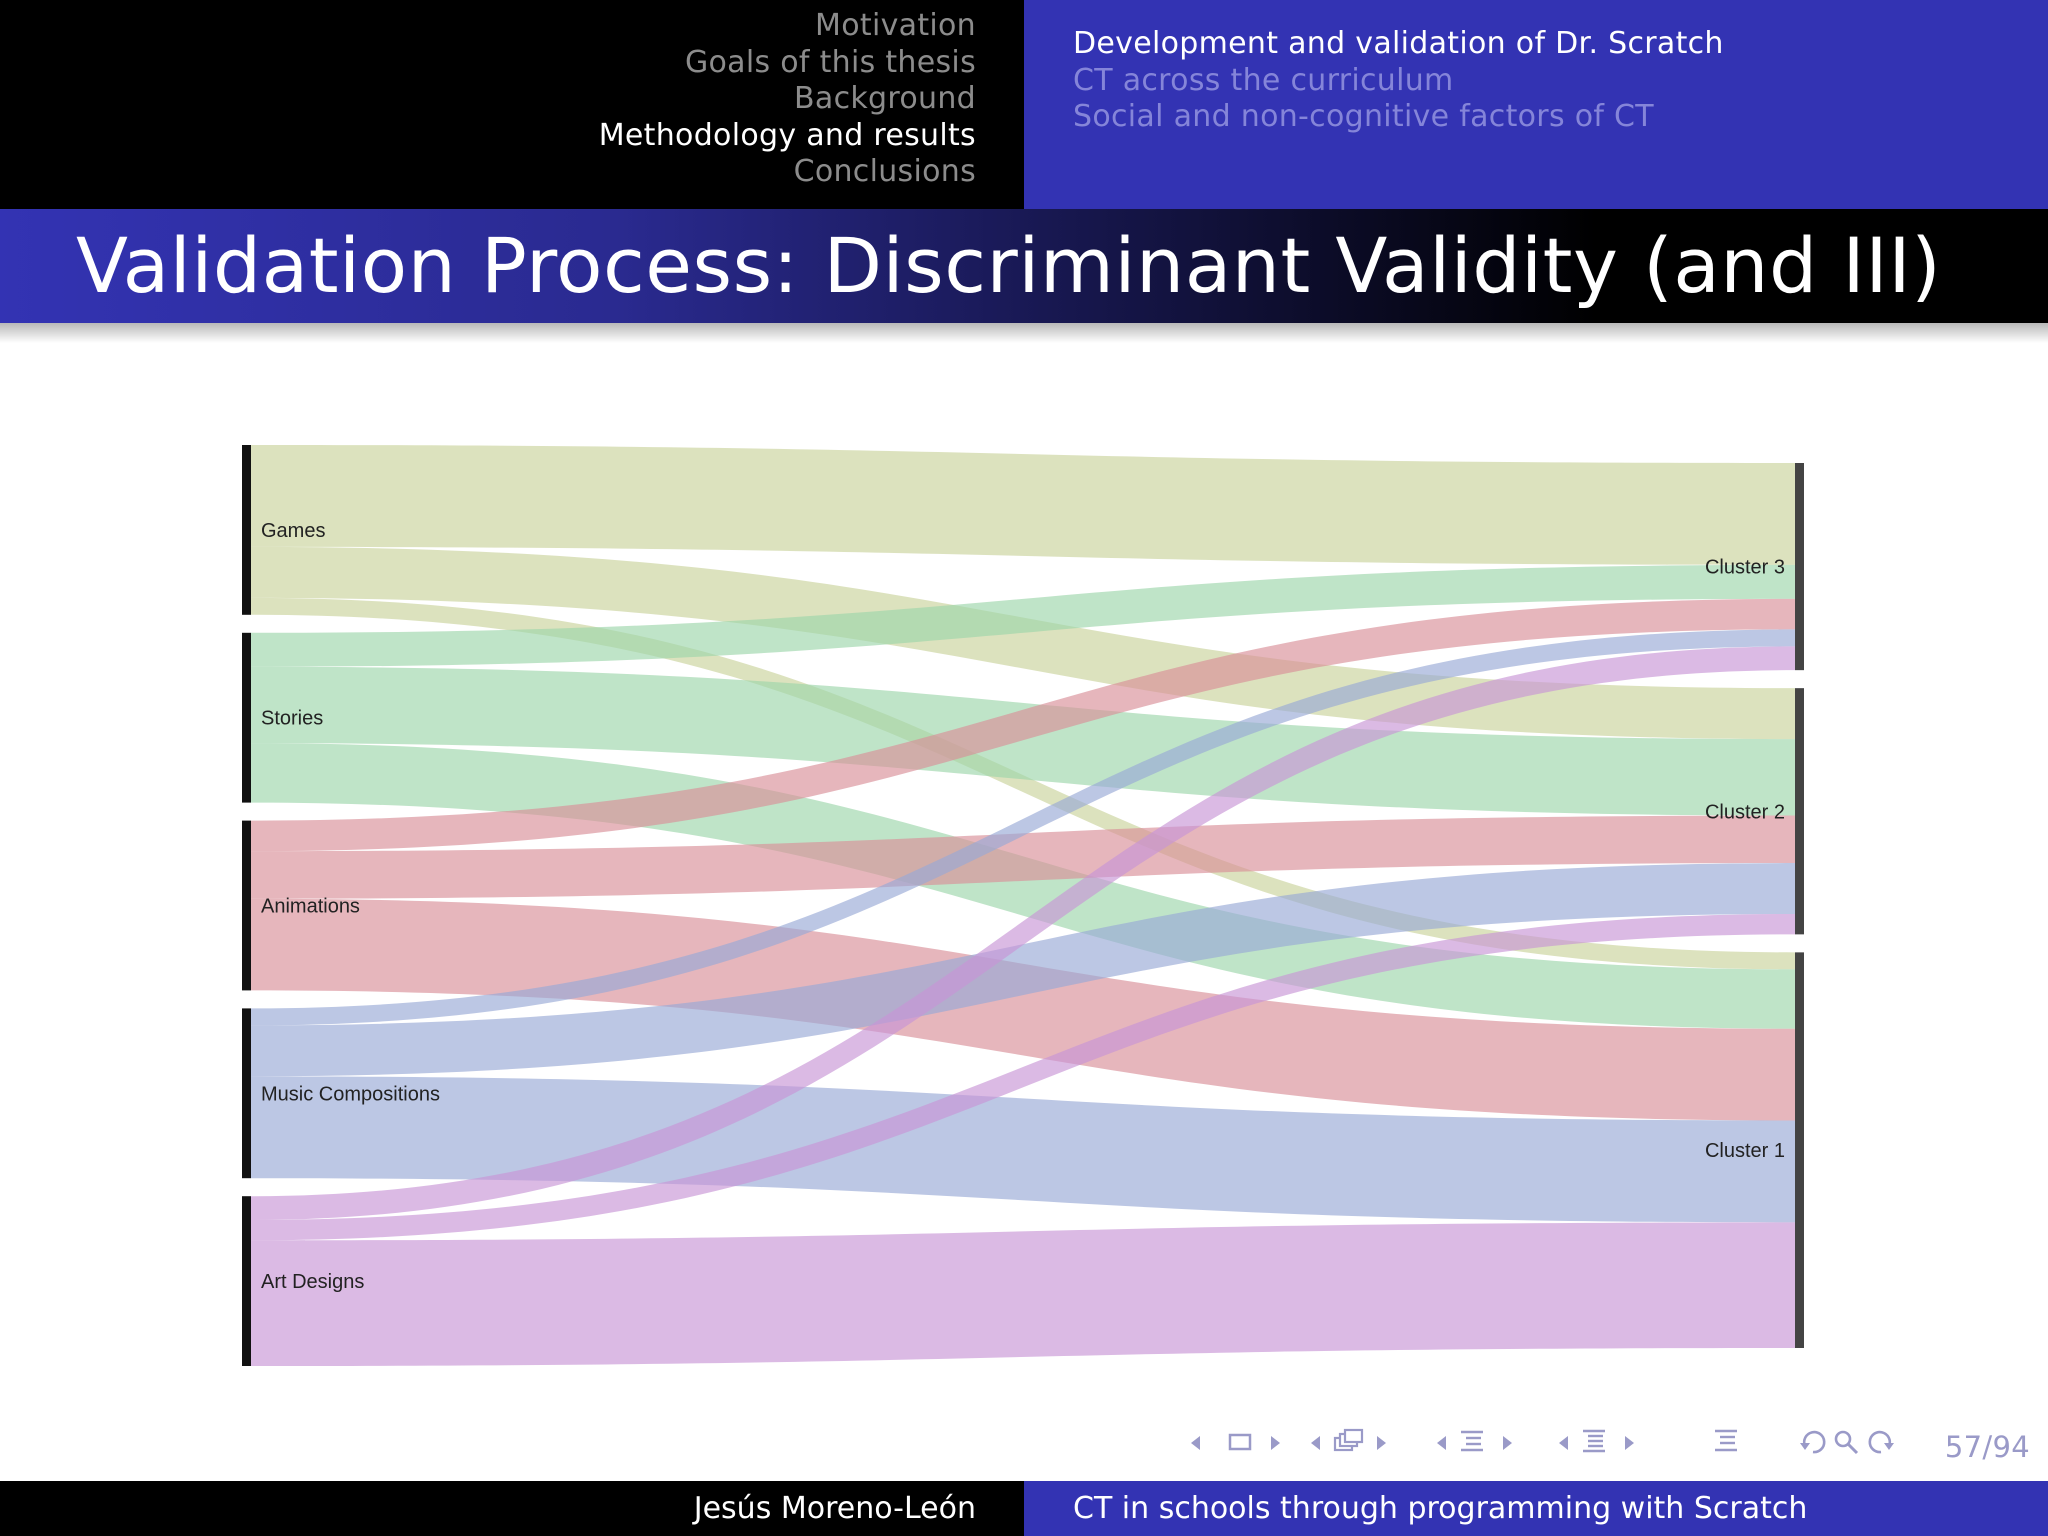 The image size is (2048, 1536). Describe the element at coordinates (1315, 1443) in the screenshot. I see `subsection-back-icon` at that location.